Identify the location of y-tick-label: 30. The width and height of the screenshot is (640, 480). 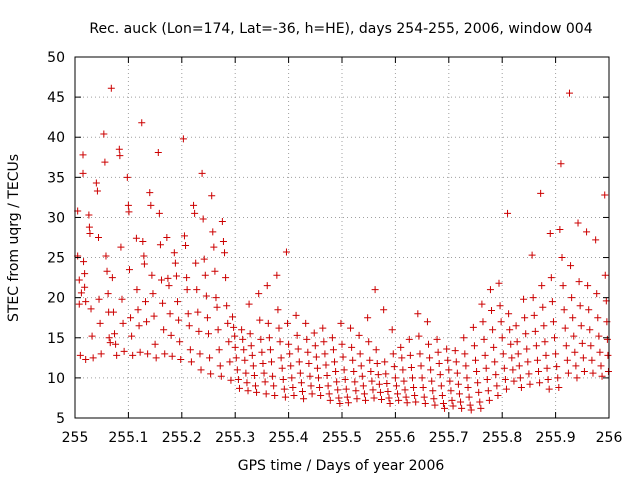
(56, 218).